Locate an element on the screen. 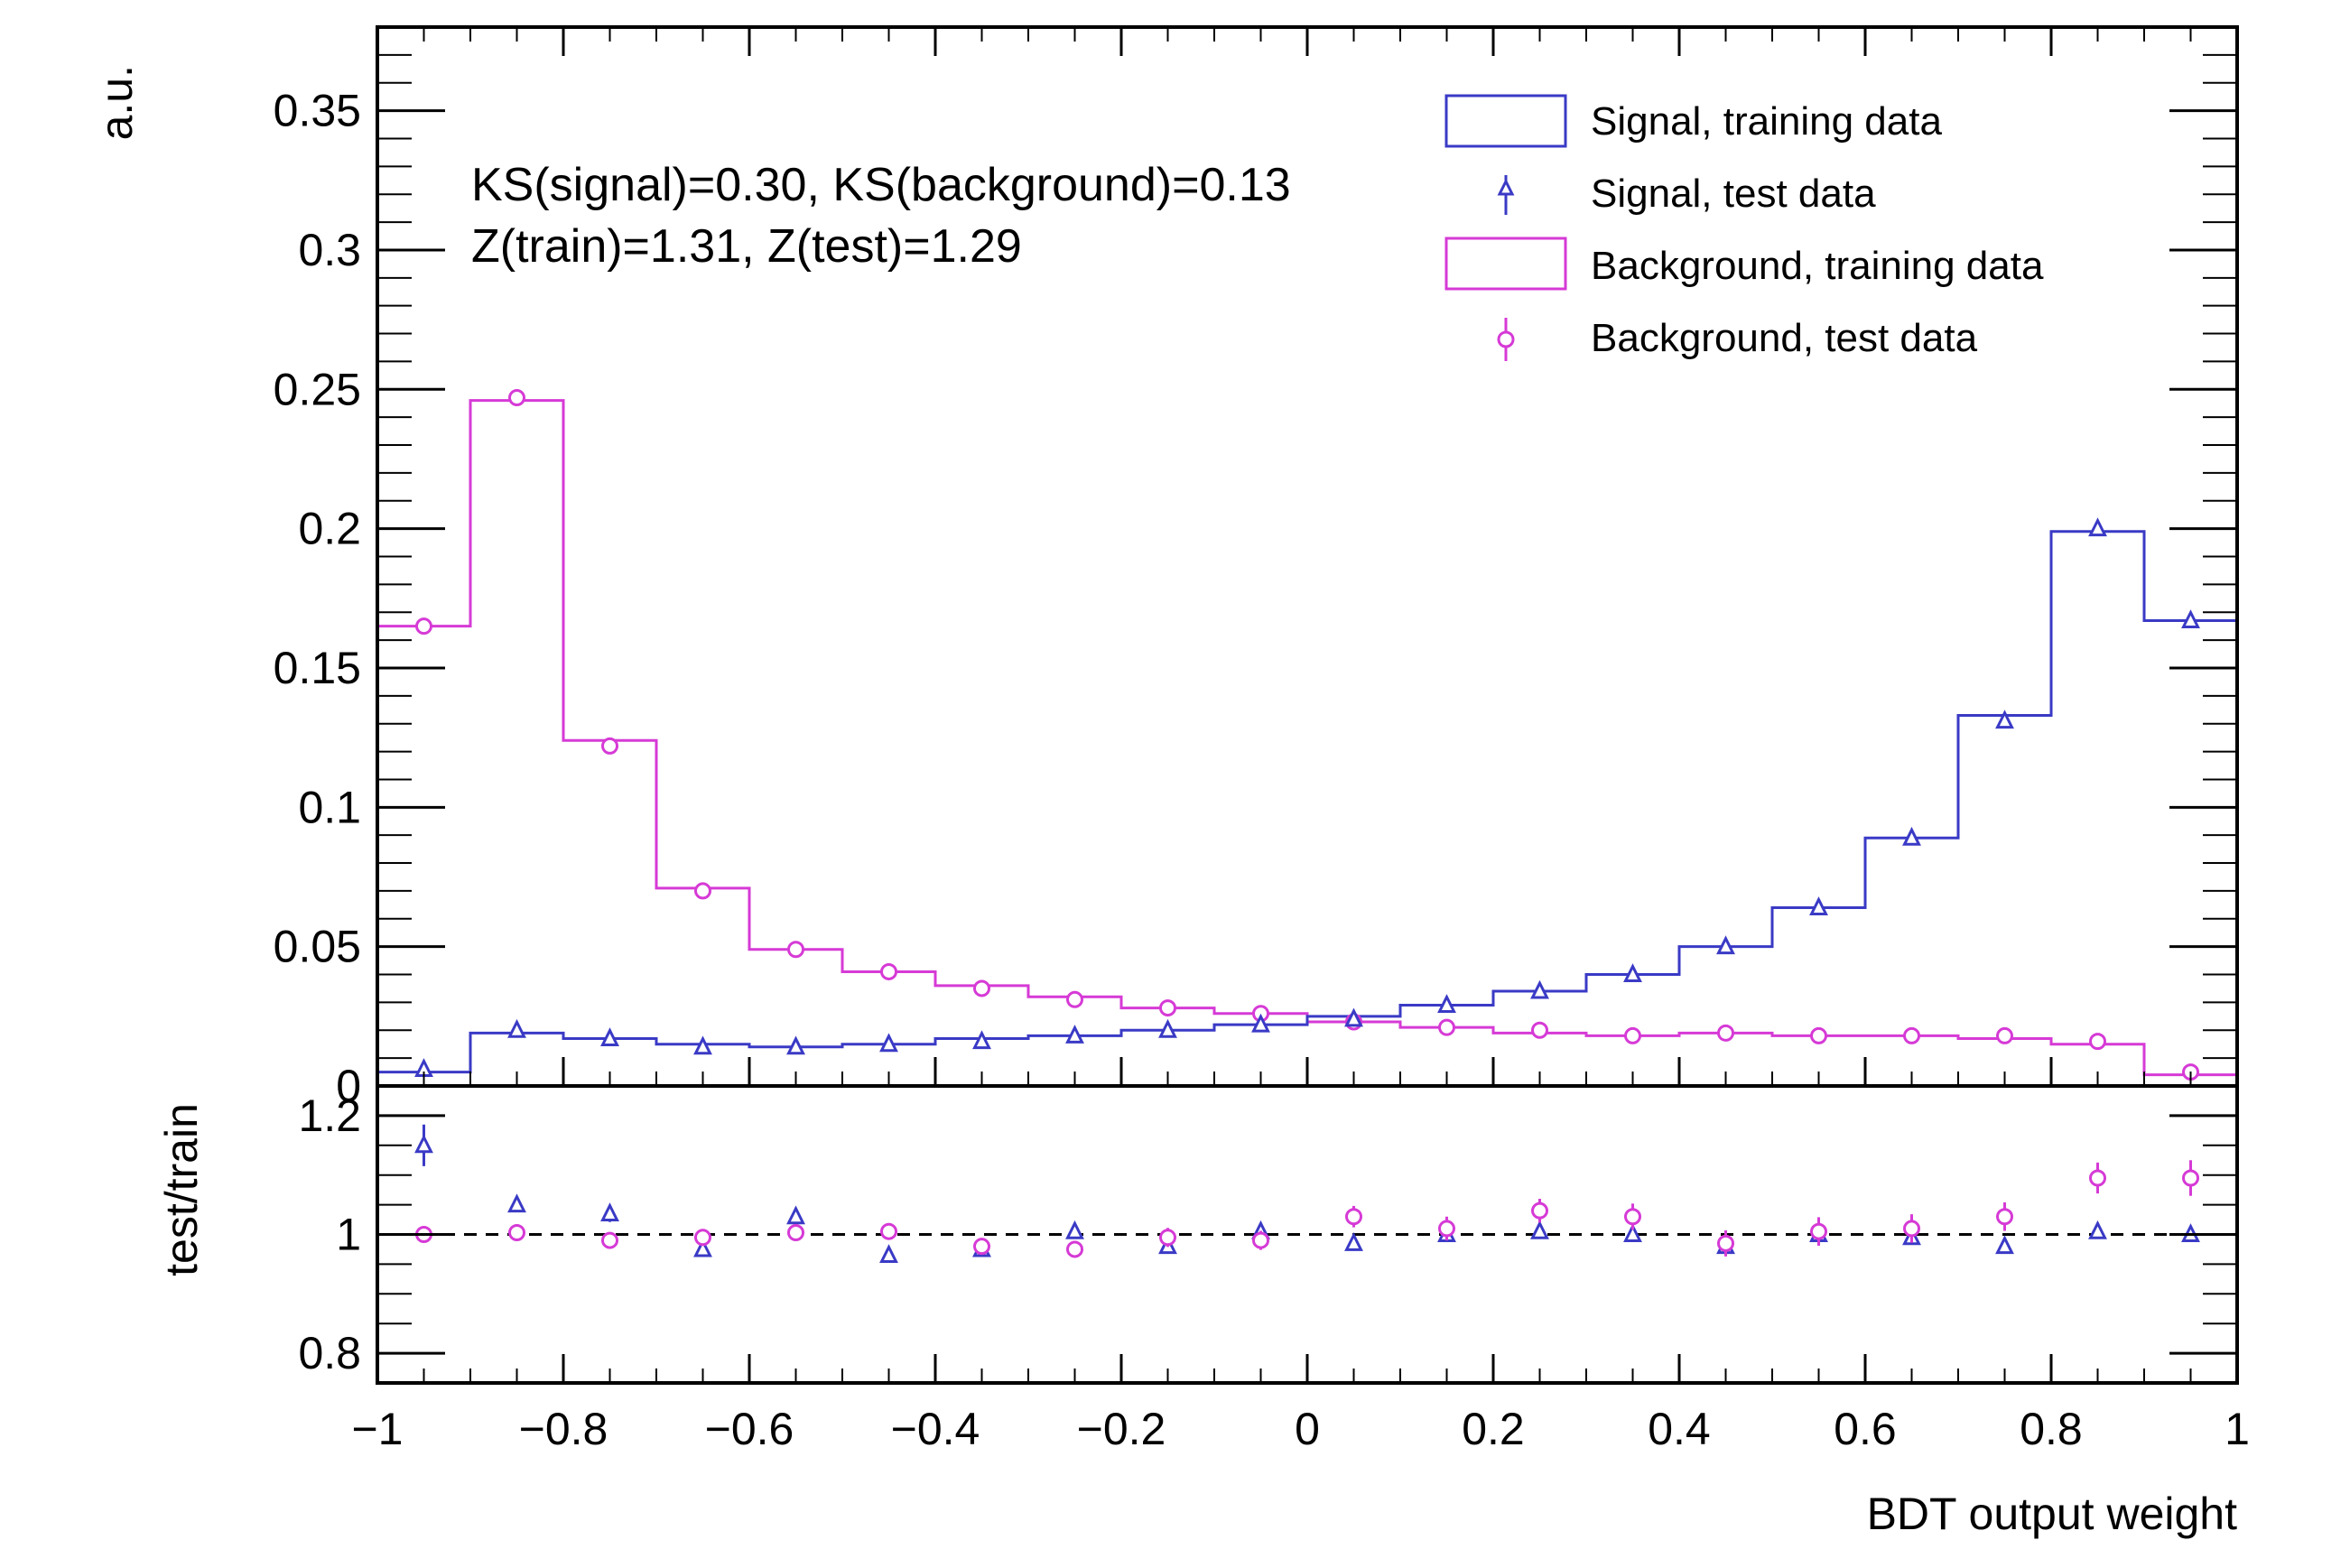  ratio-y-tick-label: 0.8 is located at coordinates (329, 1353).